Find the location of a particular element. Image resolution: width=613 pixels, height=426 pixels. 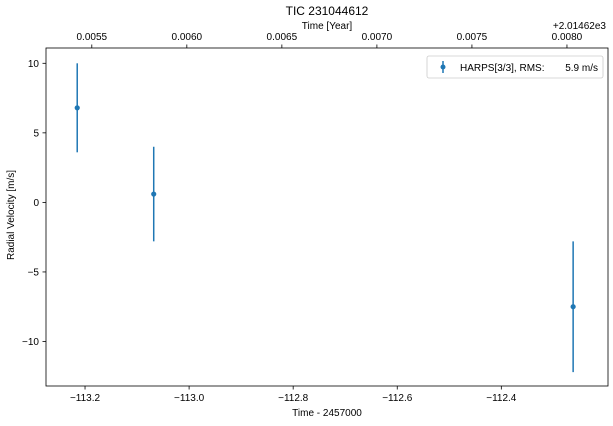

legend-rms-value: 5.9 m/s is located at coordinates (581, 68).